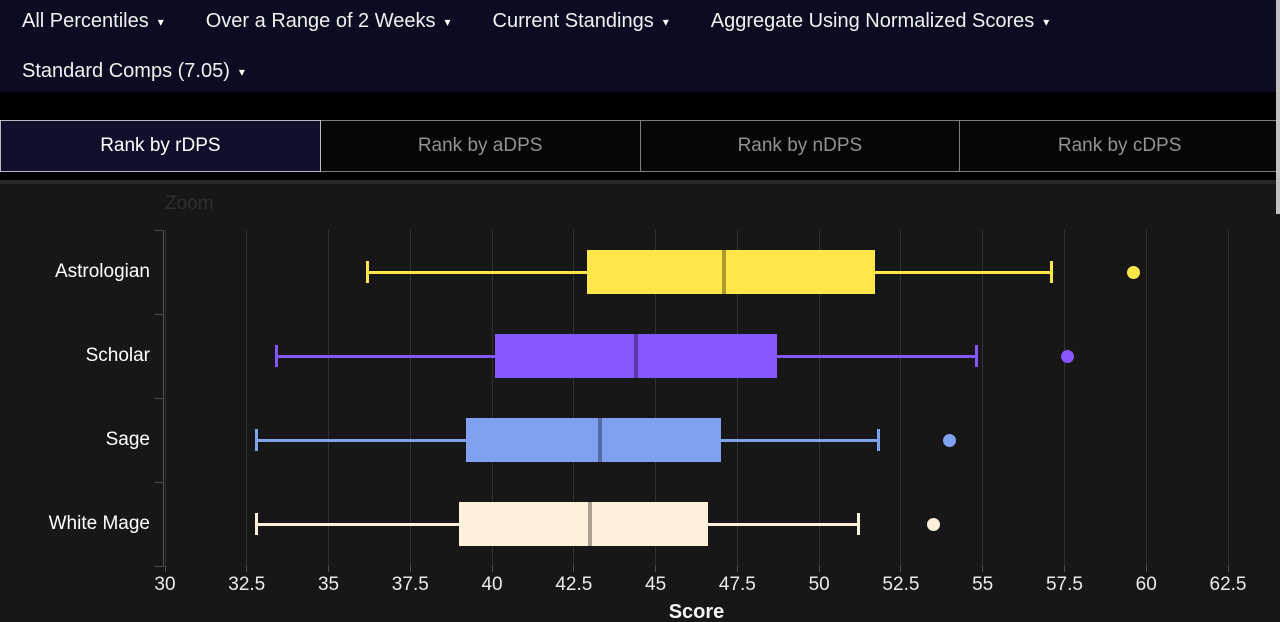  I want to click on zoom-label: Zoom, so click(189, 203).